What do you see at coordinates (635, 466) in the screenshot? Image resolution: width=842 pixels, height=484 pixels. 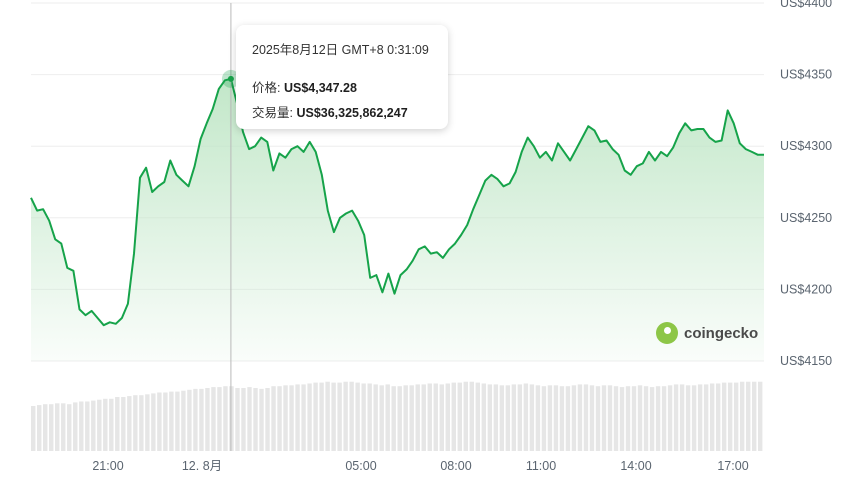 I see `x-tick-label: 14:00` at bounding box center [635, 466].